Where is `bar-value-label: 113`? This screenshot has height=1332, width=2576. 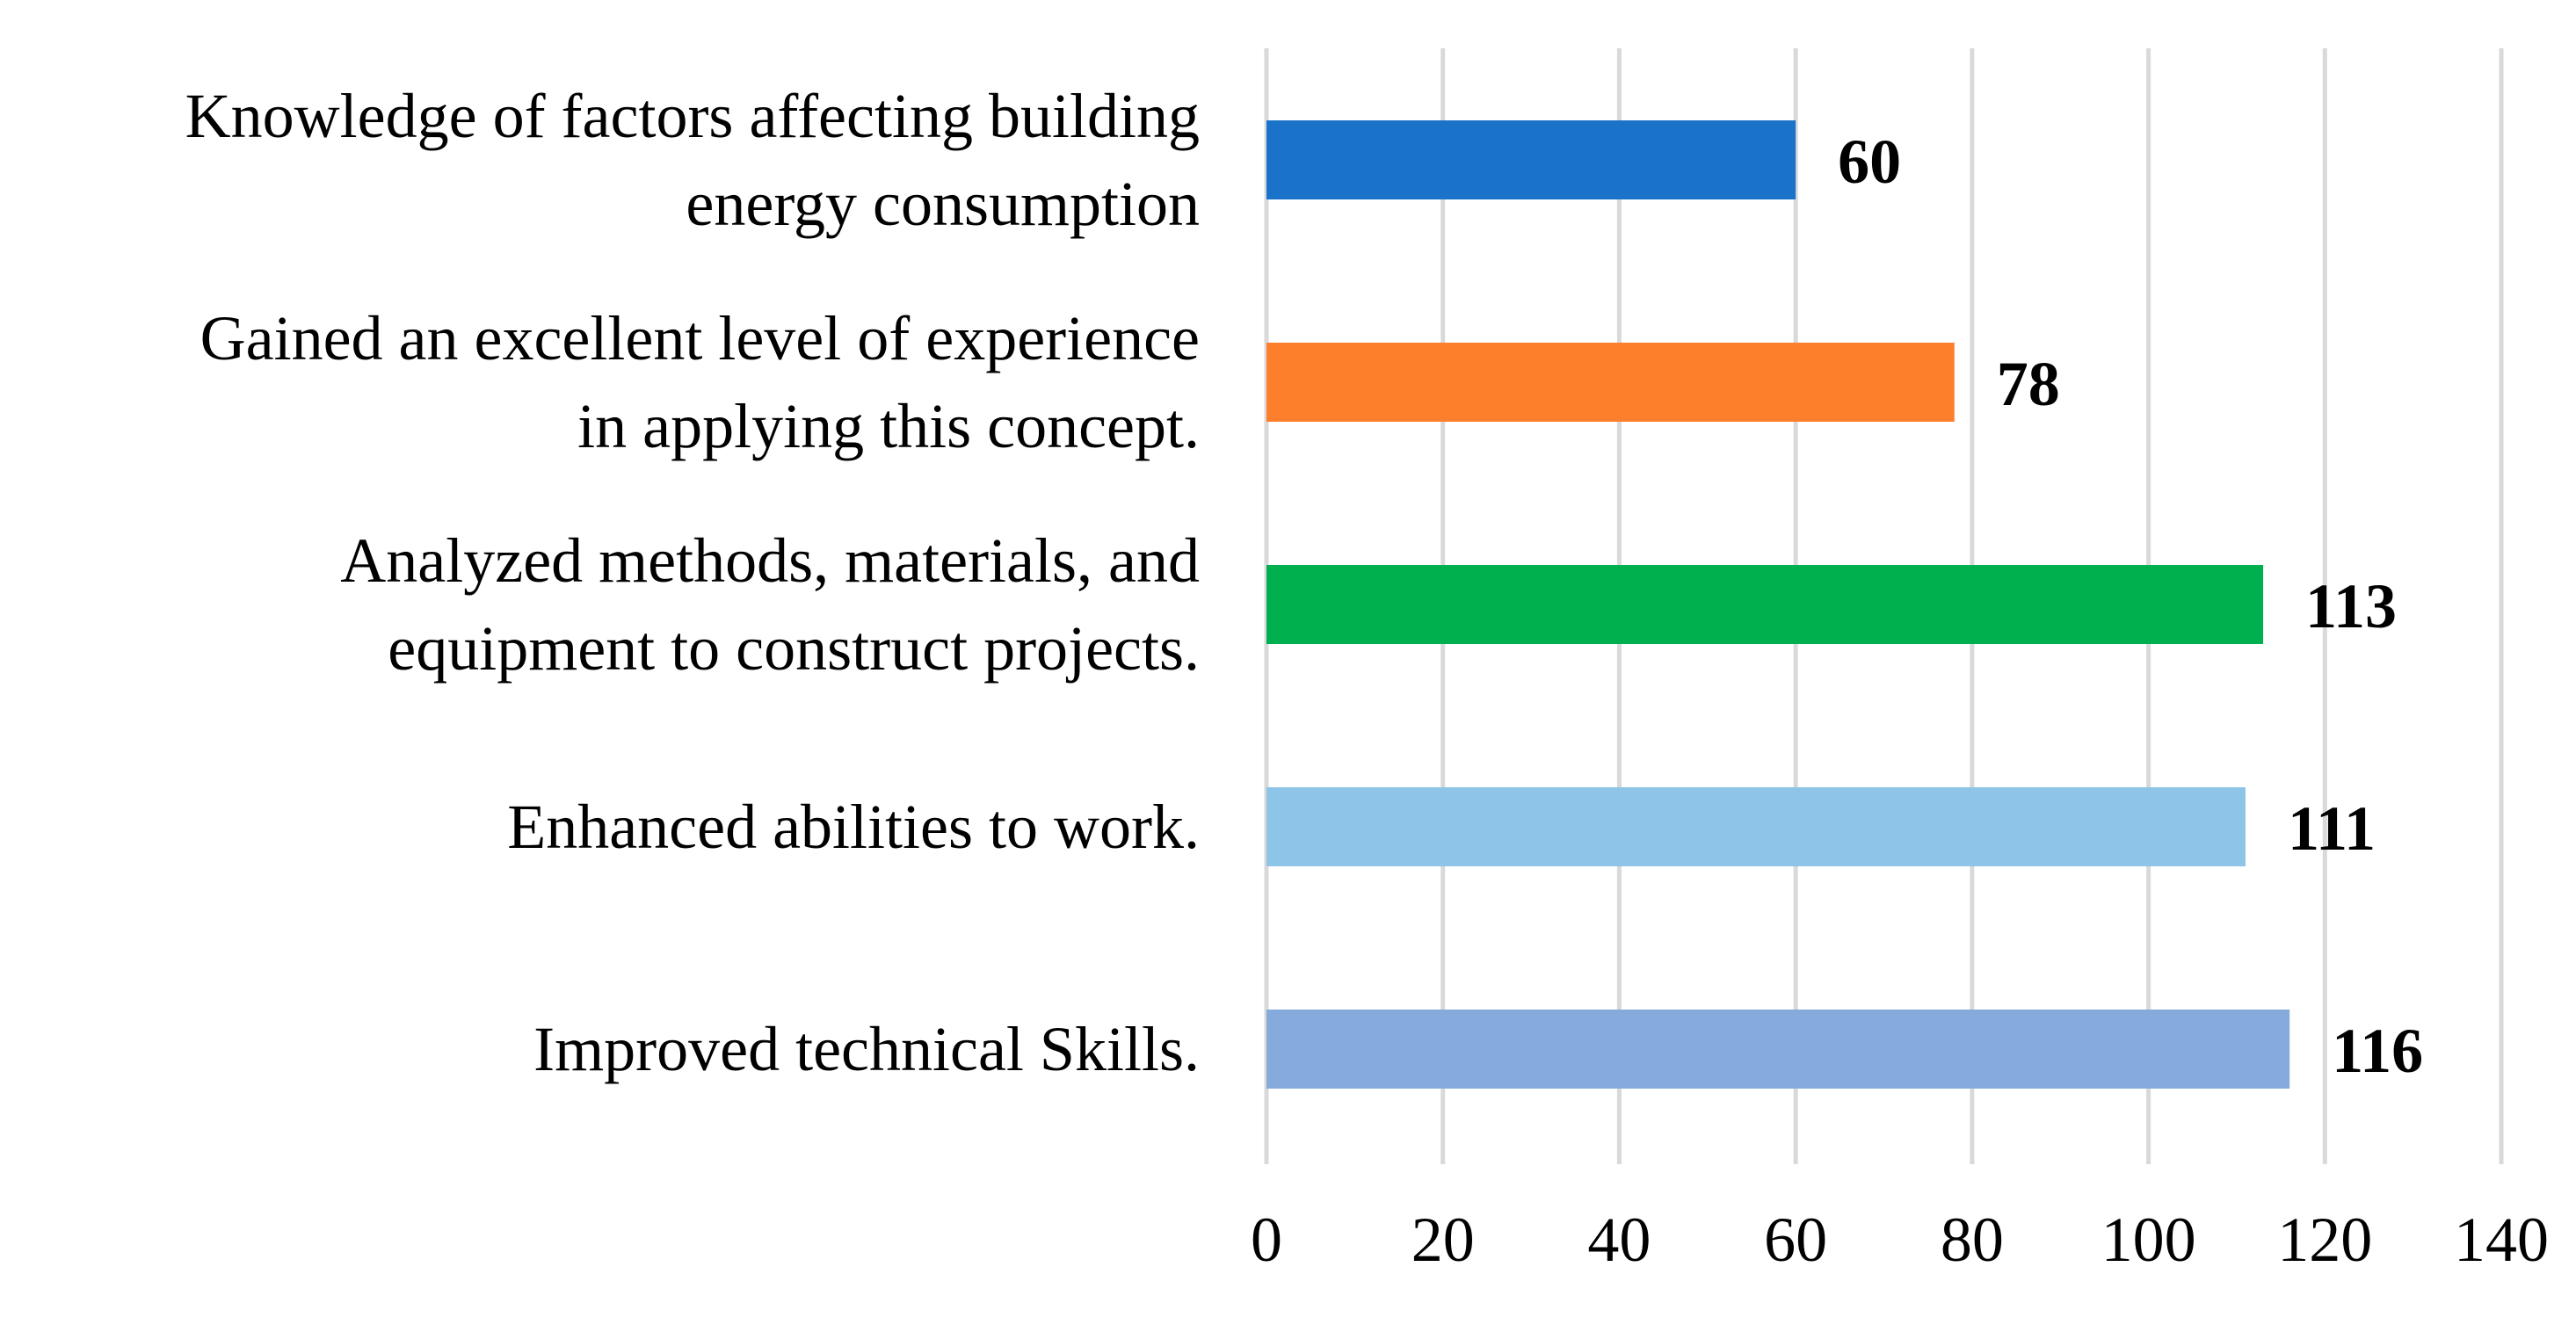 bar-value-label: 113 is located at coordinates (2351, 606).